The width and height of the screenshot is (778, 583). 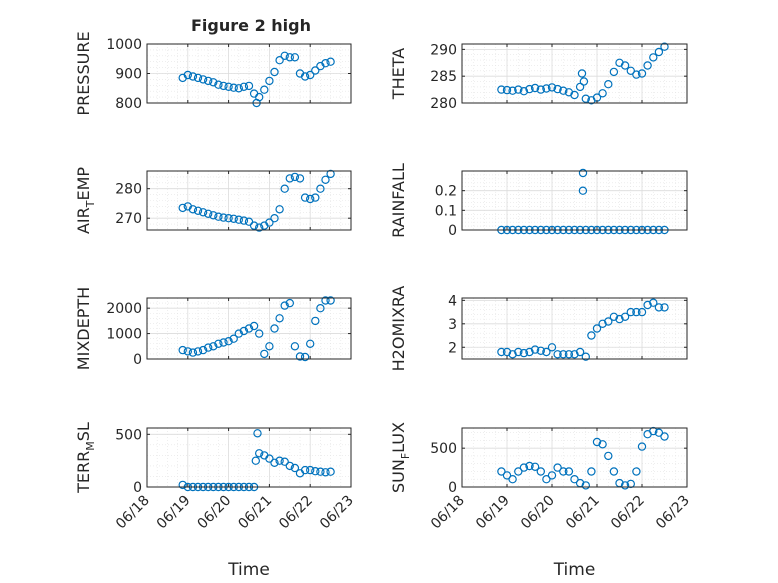 What do you see at coordinates (452, 348) in the screenshot?
I see `y-tick-label: 2` at bounding box center [452, 348].